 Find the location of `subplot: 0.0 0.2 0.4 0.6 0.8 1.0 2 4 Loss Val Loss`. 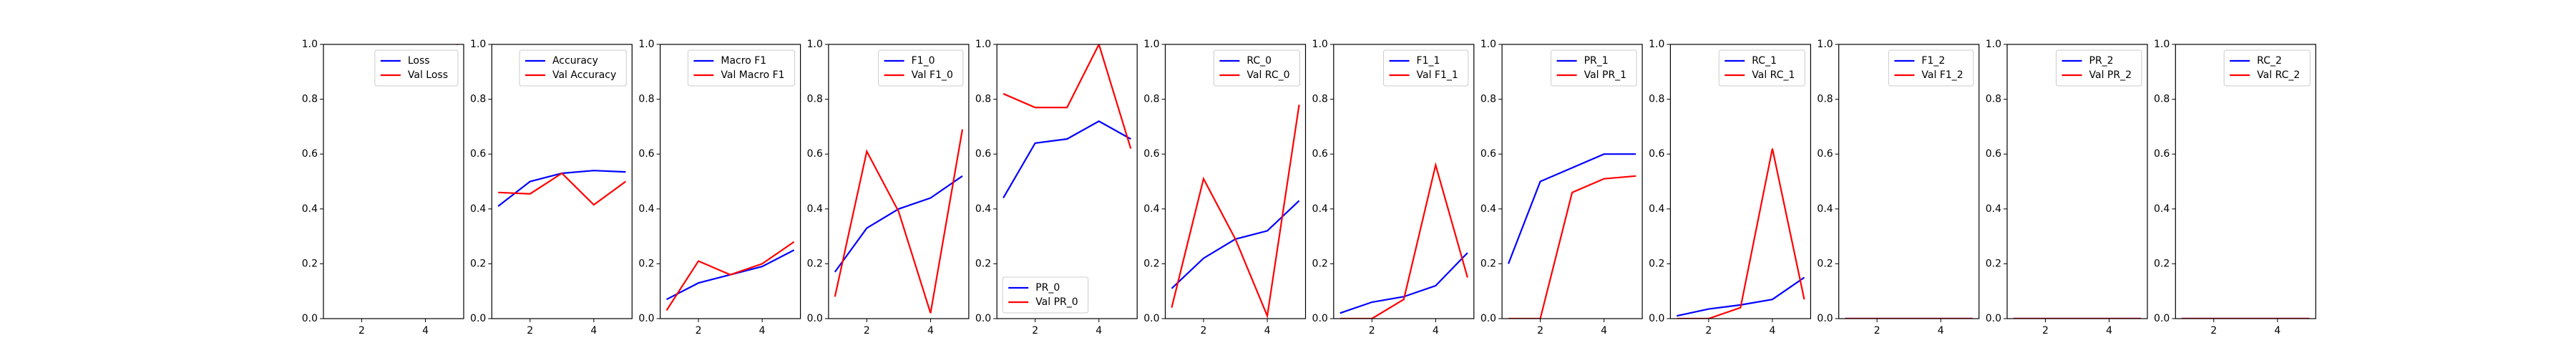

subplot: 0.0 0.2 0.4 0.6 0.8 1.0 2 4 Loss Val Loss is located at coordinates (383, 188).